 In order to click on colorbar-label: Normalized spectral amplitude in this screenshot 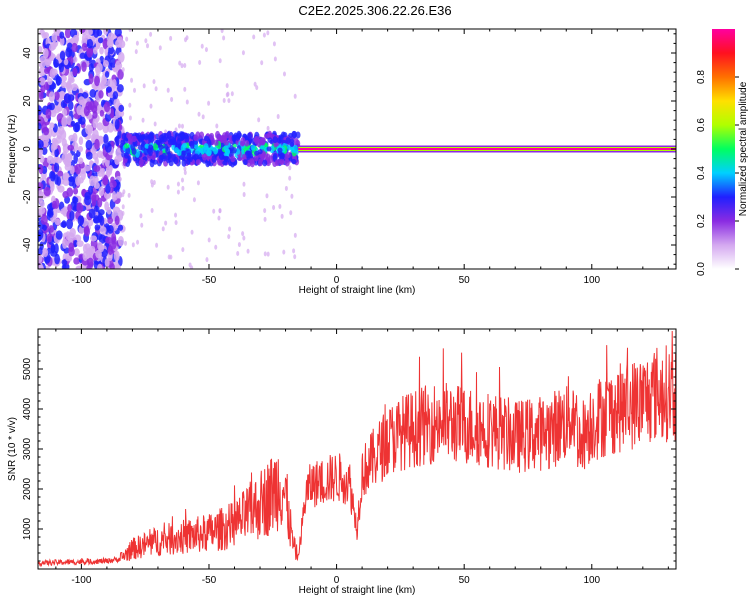, I will do `click(743, 148)`.